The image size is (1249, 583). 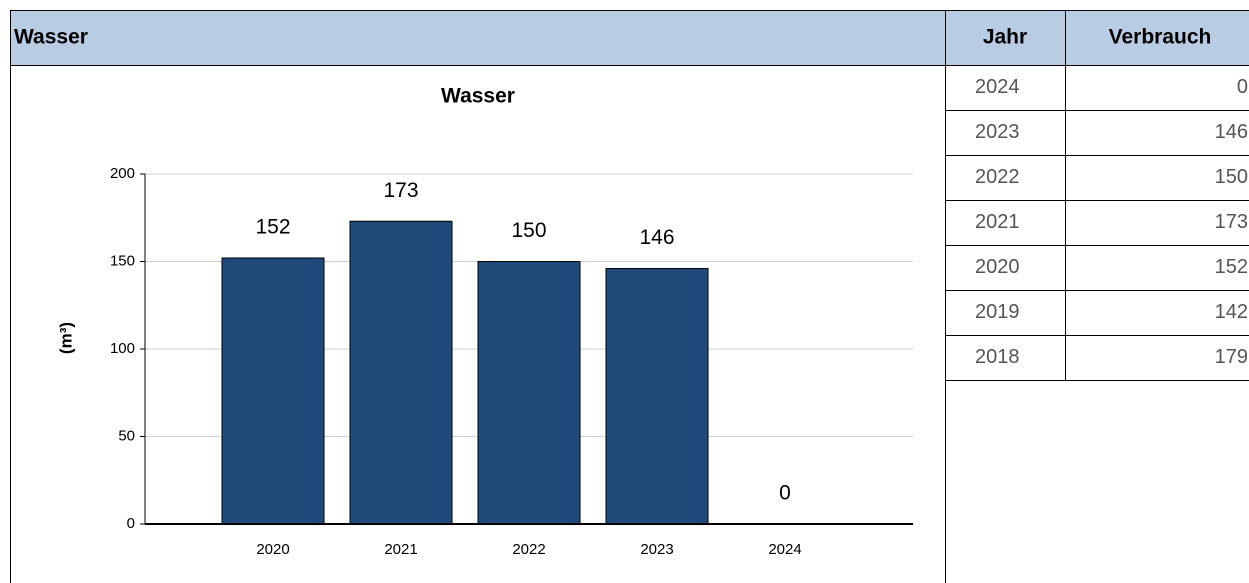 What do you see at coordinates (997, 222) in the screenshot?
I see `table-cell: 2021` at bounding box center [997, 222].